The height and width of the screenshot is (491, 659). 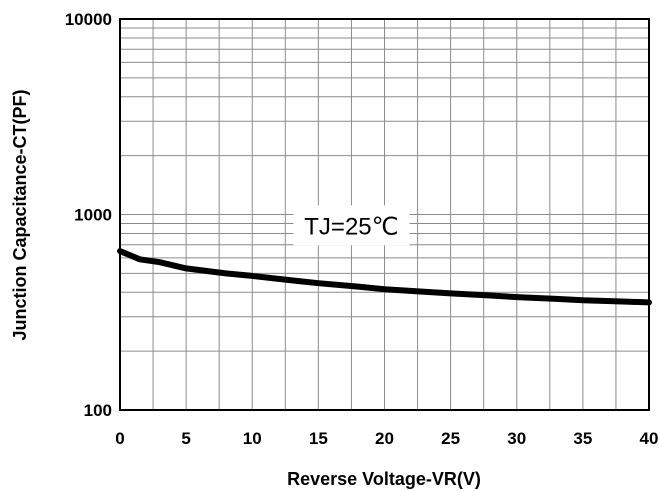 I want to click on annotations: TJ=25℃, so click(x=351, y=225).